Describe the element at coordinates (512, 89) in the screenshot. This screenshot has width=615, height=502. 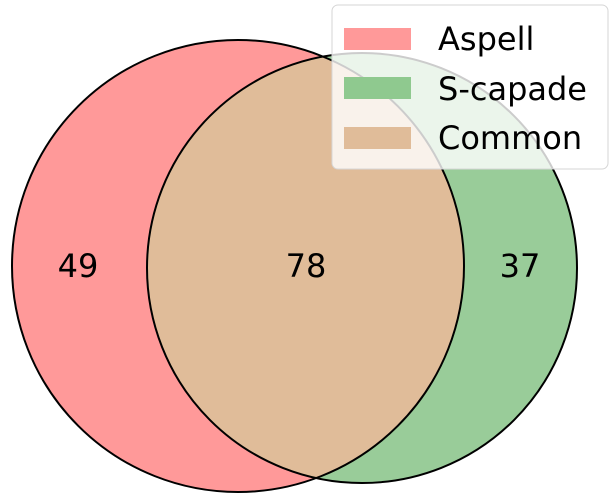
I see `legend-label-scapade: S-capade` at that location.